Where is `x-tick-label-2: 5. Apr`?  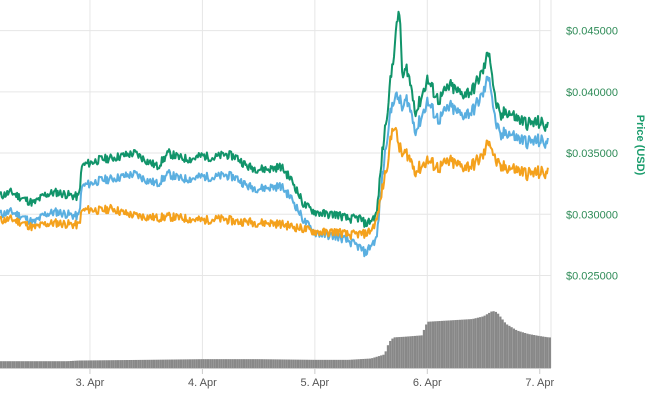 x-tick-label-2: 5. Apr is located at coordinates (314, 383).